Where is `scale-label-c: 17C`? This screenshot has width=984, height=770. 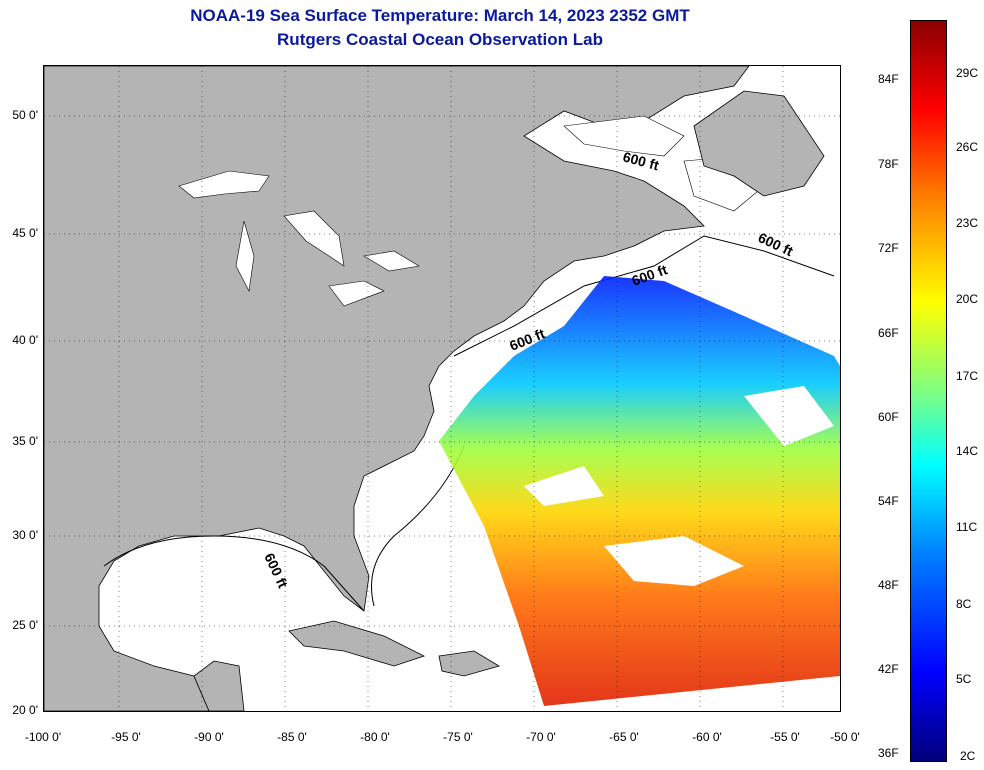
scale-label-c: 17C is located at coordinates (967, 376).